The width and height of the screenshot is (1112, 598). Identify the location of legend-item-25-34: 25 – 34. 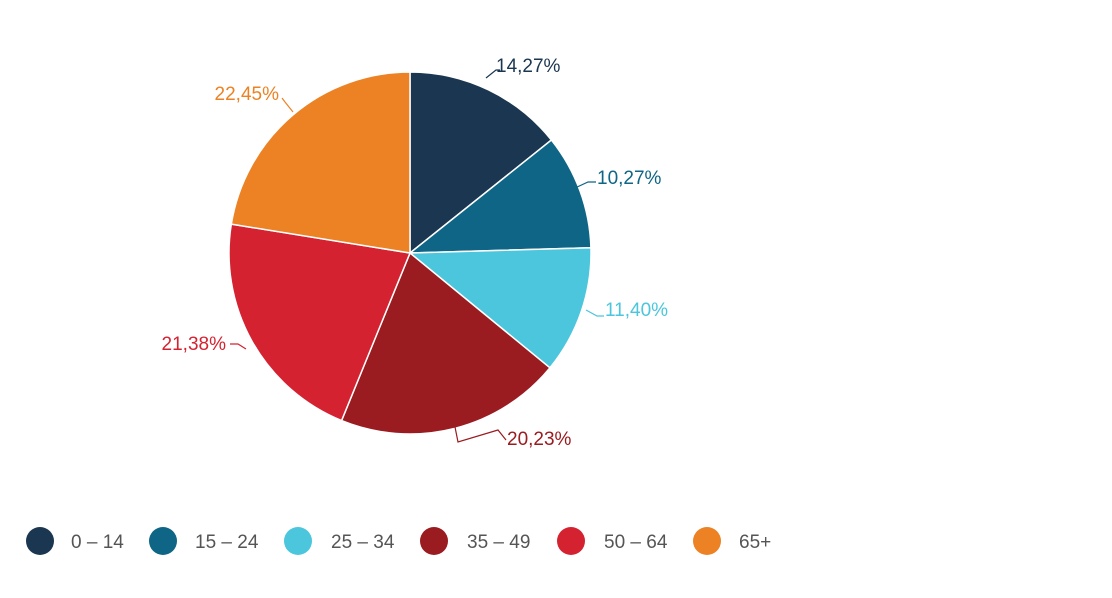
(339, 541).